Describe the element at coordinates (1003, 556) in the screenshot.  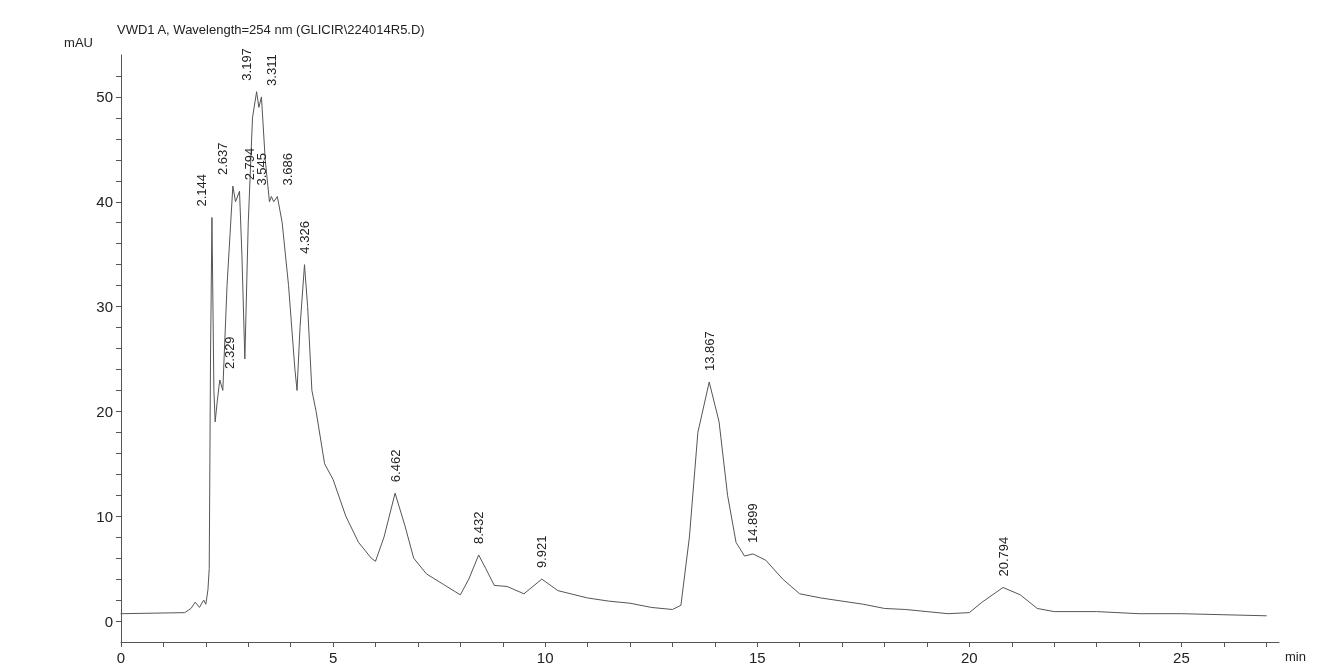
I see `annotation: 20.794` at that location.